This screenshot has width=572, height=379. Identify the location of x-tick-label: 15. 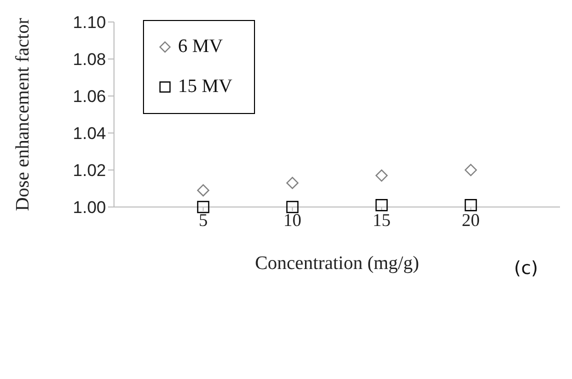
(381, 220).